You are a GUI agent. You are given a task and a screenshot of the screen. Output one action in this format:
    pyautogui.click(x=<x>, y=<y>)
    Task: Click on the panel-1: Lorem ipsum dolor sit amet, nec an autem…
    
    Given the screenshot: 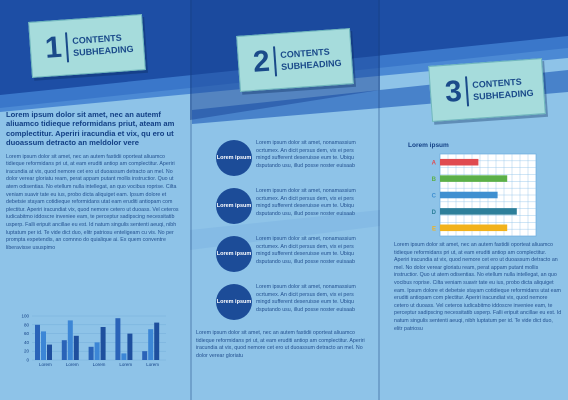 What is the action you would take?
    pyautogui.click(x=94, y=181)
    